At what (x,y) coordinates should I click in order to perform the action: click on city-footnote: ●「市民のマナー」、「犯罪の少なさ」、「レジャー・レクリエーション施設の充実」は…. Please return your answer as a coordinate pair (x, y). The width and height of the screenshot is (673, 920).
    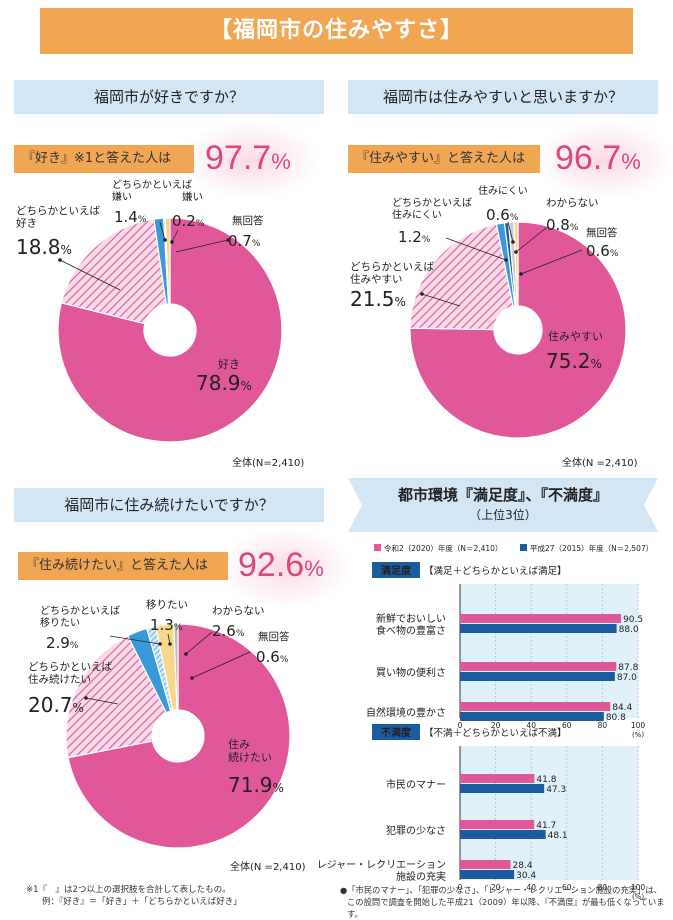
    Looking at the image, I should click on (505, 902).